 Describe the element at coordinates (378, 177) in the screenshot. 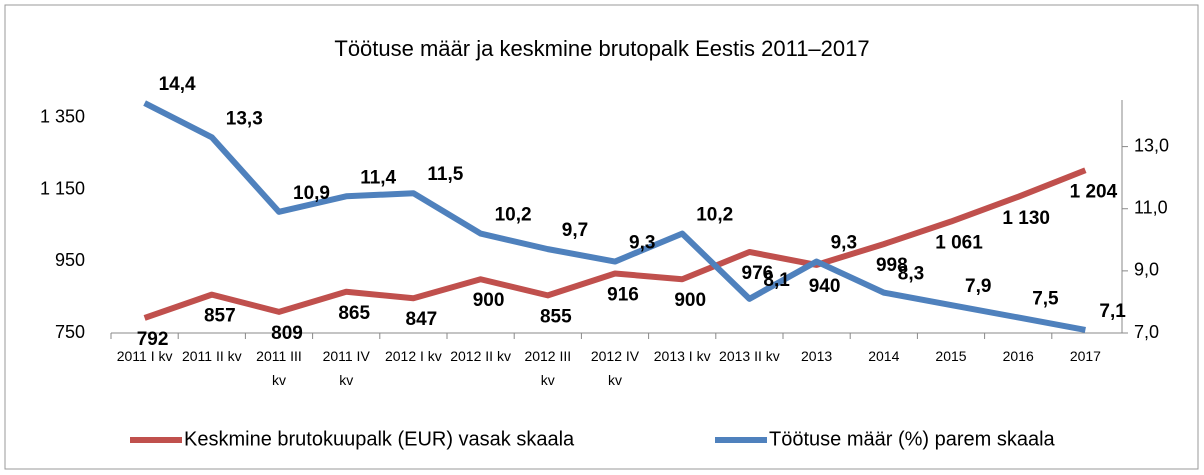

I see `data-label: 11,4` at that location.